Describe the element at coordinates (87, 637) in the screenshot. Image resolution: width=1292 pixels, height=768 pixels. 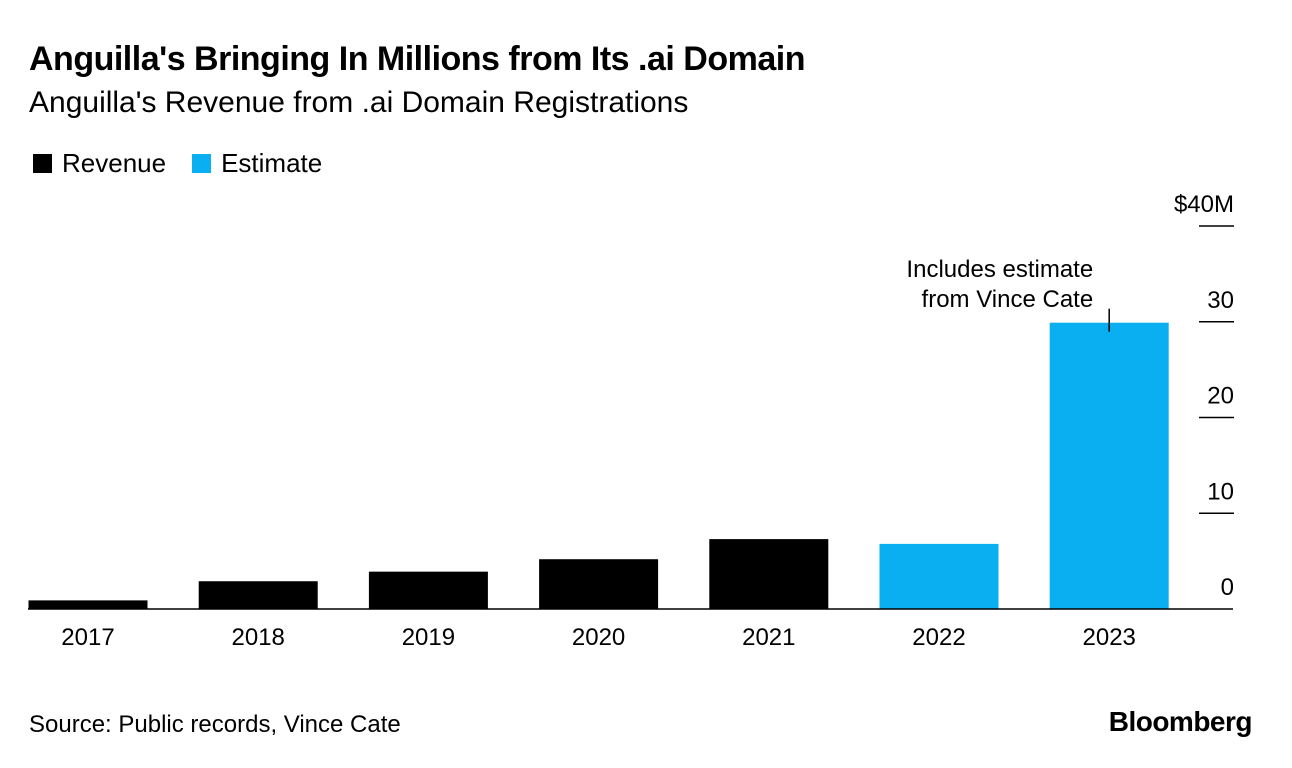
I see `x-tick-label: 2017` at that location.